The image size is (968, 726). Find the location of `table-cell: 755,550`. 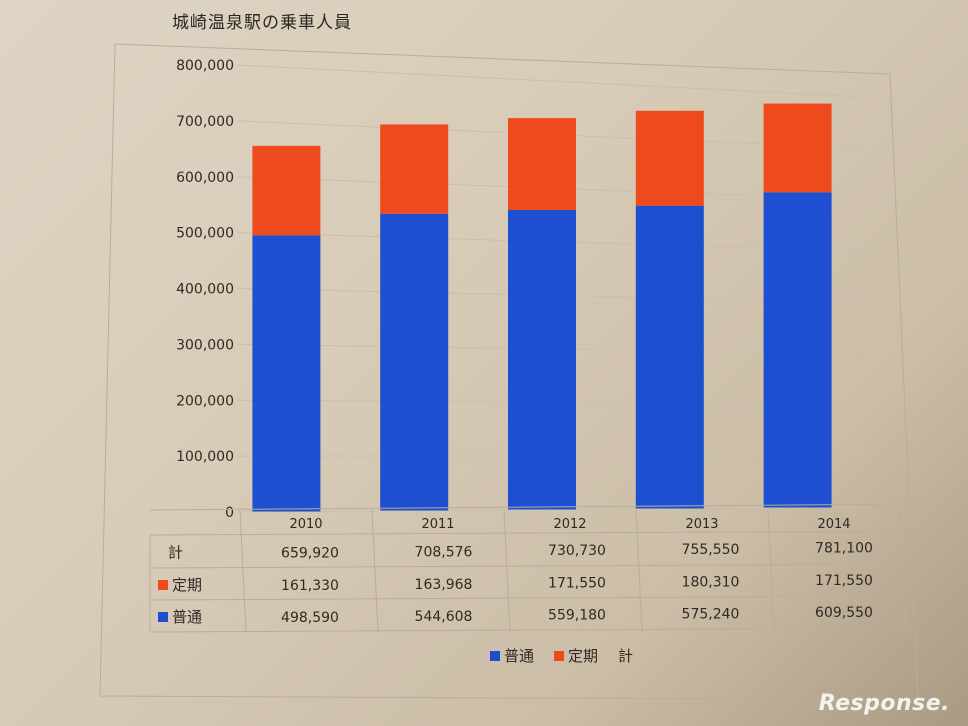

table-cell: 755,550 is located at coordinates (711, 550).